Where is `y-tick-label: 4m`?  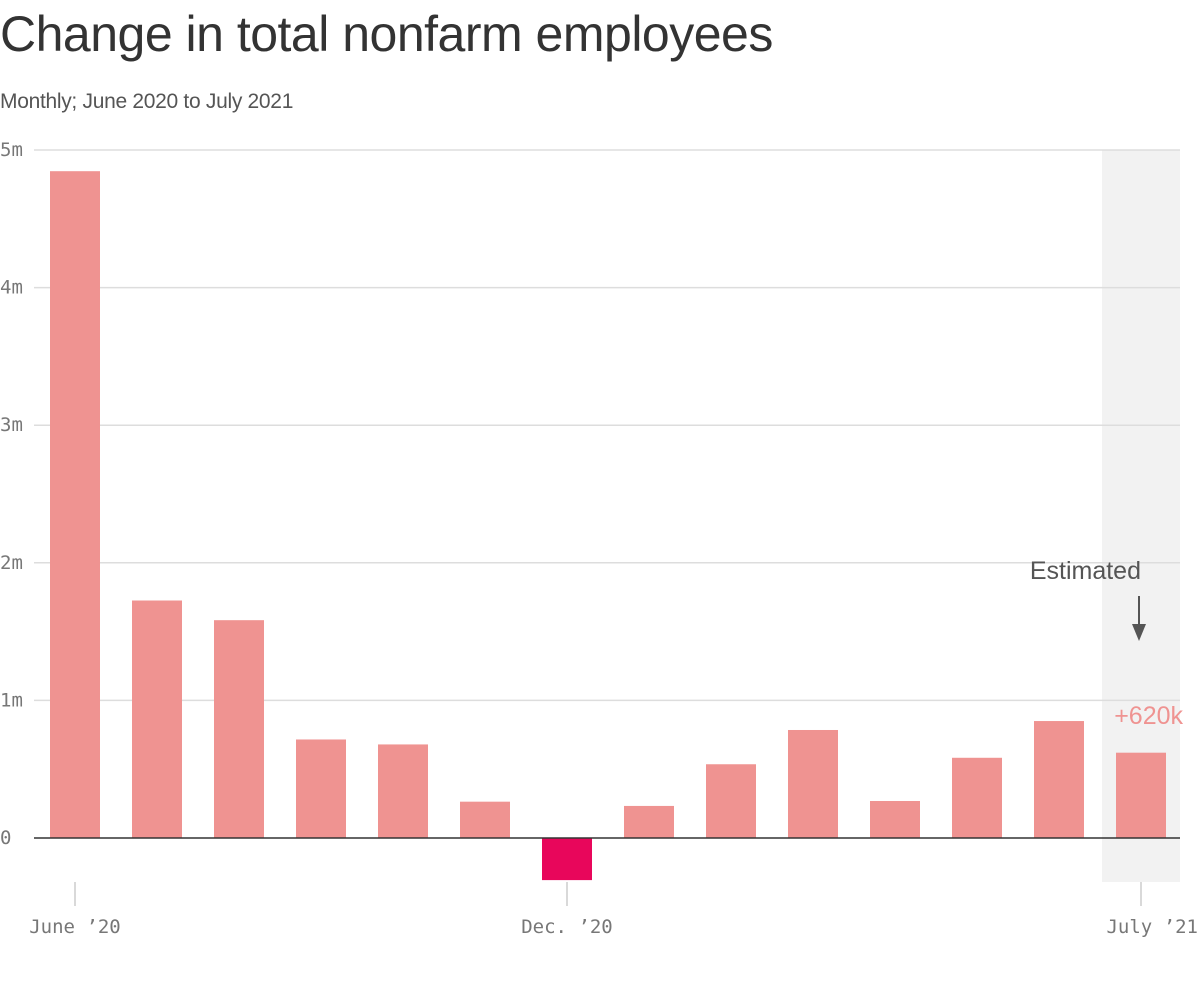 y-tick-label: 4m is located at coordinates (11, 288).